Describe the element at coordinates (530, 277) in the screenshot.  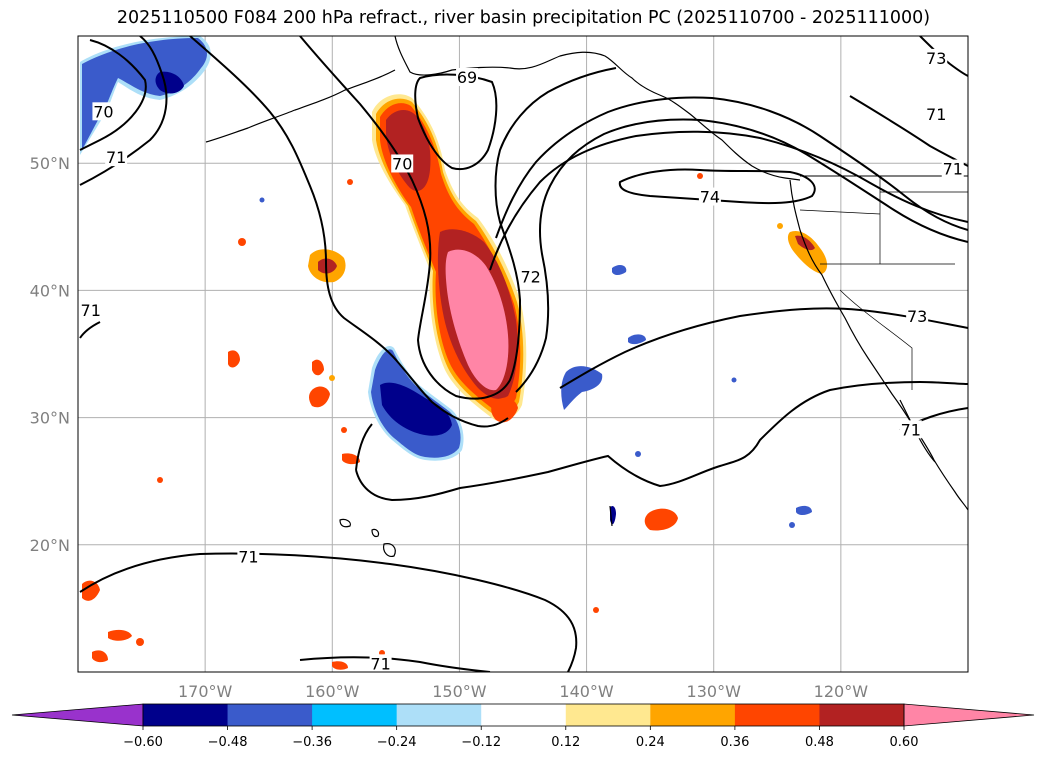
I see `contour-label: 72` at that location.